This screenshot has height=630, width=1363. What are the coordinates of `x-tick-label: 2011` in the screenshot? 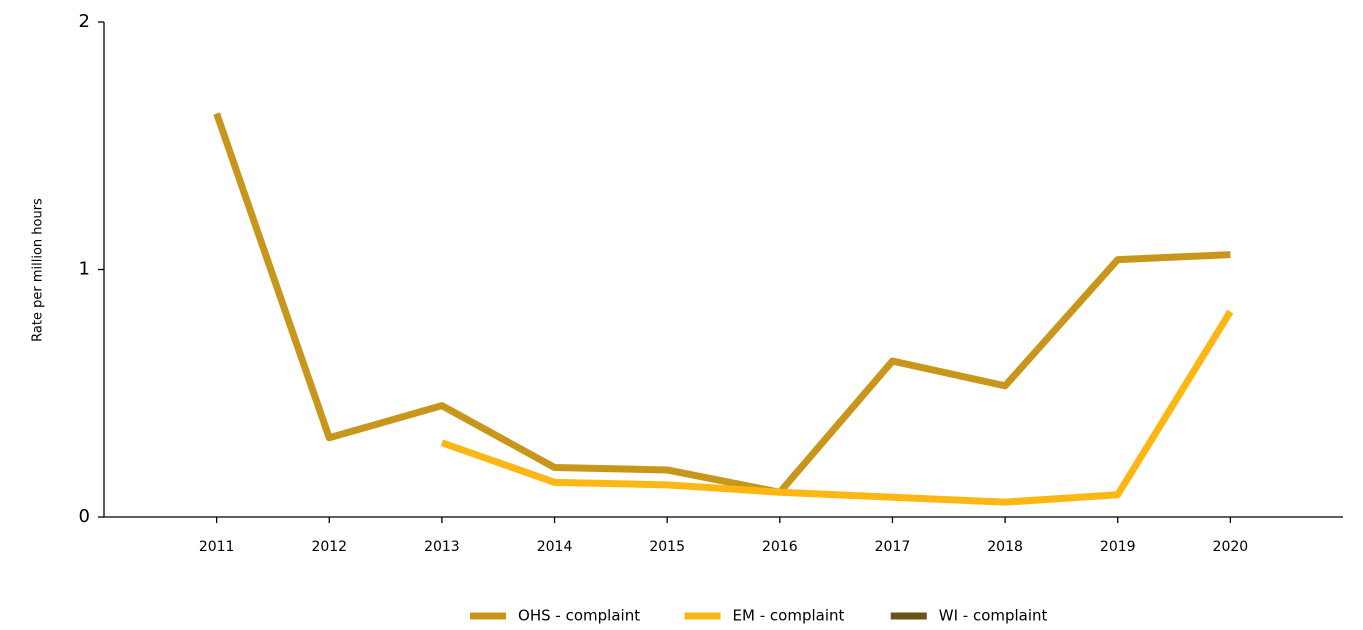 It's located at (217, 547).